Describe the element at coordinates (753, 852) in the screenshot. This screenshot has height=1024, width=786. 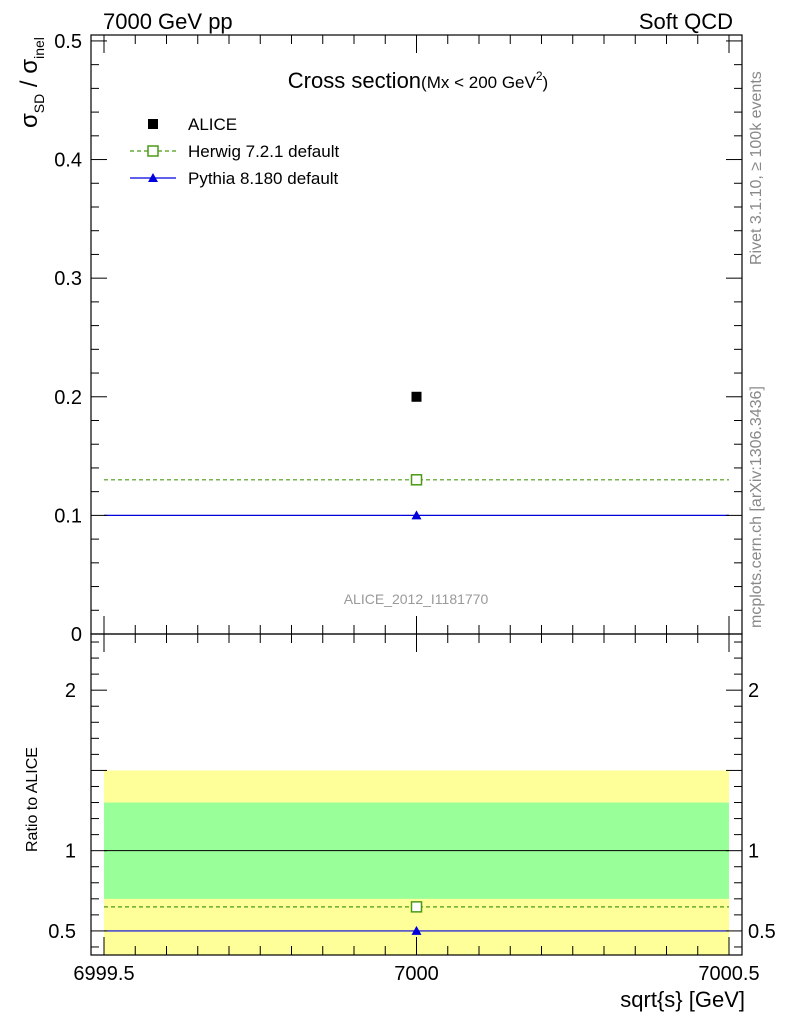
I see `ratio-ytick-label-right: 1` at that location.